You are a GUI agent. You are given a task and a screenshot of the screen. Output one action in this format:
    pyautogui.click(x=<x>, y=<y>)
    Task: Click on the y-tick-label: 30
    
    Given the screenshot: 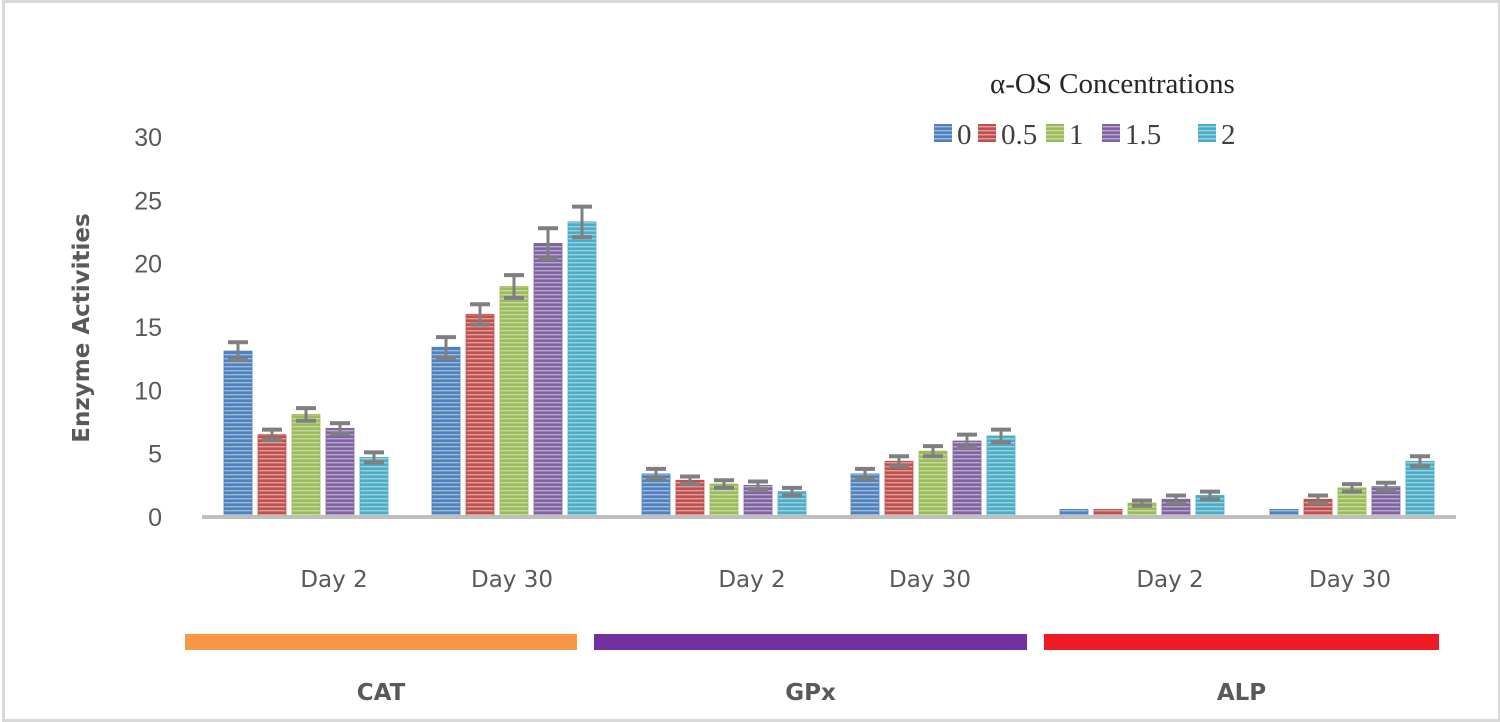 What is the action you would take?
    pyautogui.click(x=148, y=138)
    